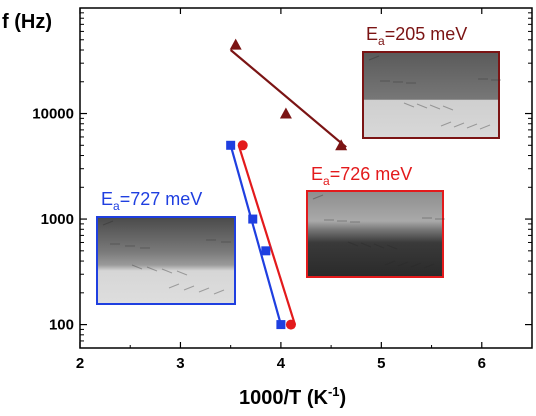 This screenshot has width=536, height=416. Describe the element at coordinates (180, 363) in the screenshot. I see `x-tick-label: 3` at that location.